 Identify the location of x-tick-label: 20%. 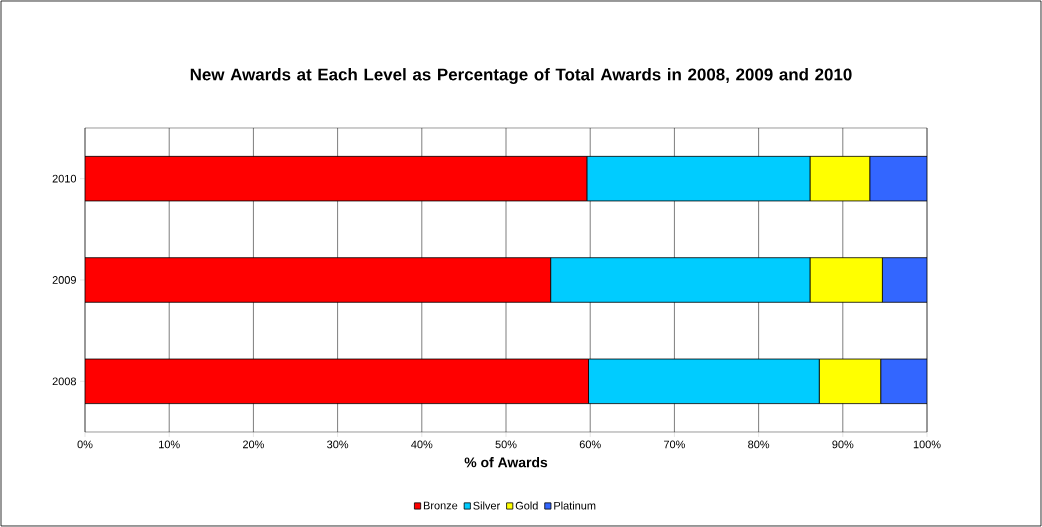
(253, 444).